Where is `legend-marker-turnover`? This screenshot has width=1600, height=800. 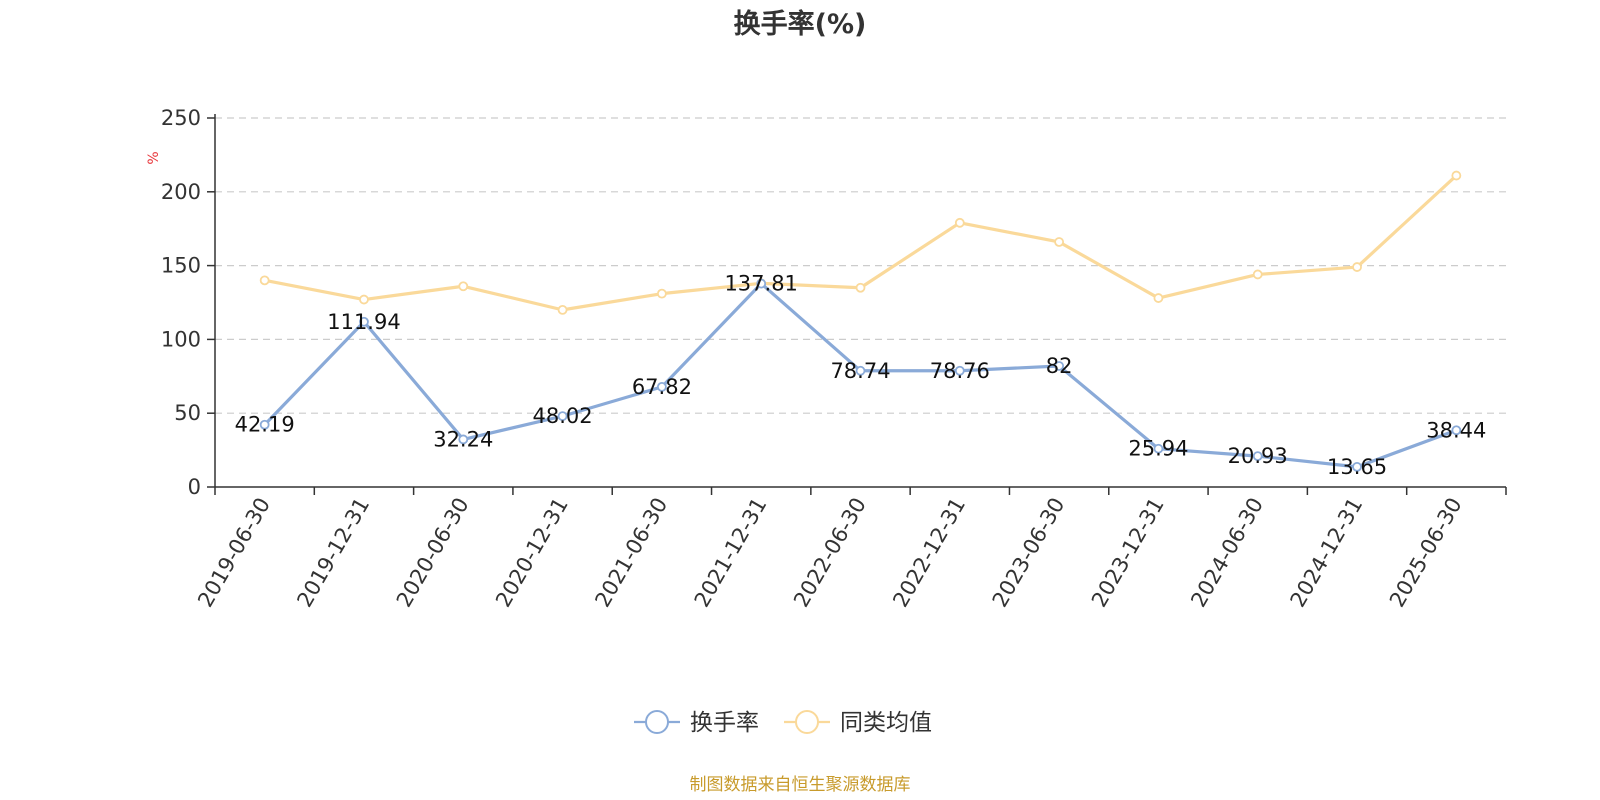
legend-marker-turnover is located at coordinates (657, 722).